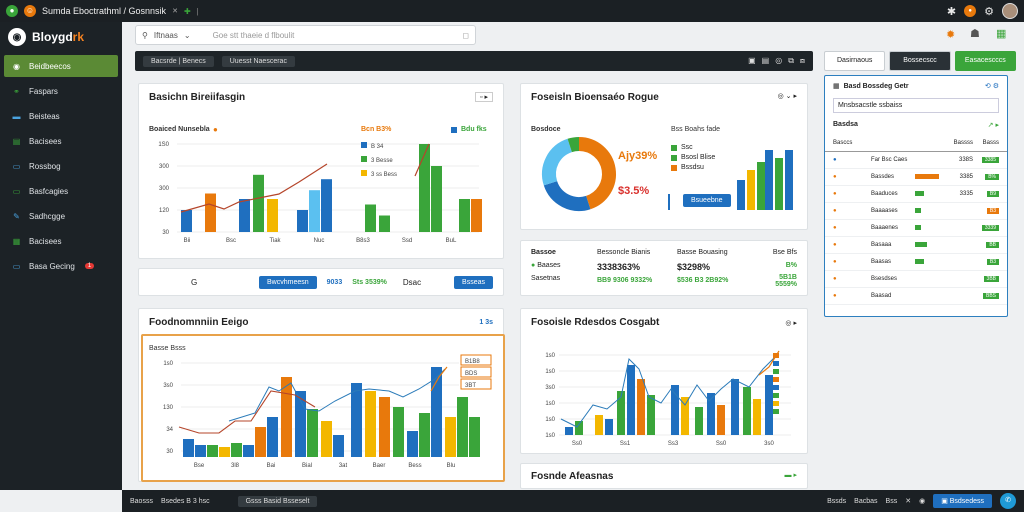 The height and width of the screenshot is (512, 1024). What do you see at coordinates (546, 129) in the screenshot?
I see `donut-label: Bosdoce` at bounding box center [546, 129].